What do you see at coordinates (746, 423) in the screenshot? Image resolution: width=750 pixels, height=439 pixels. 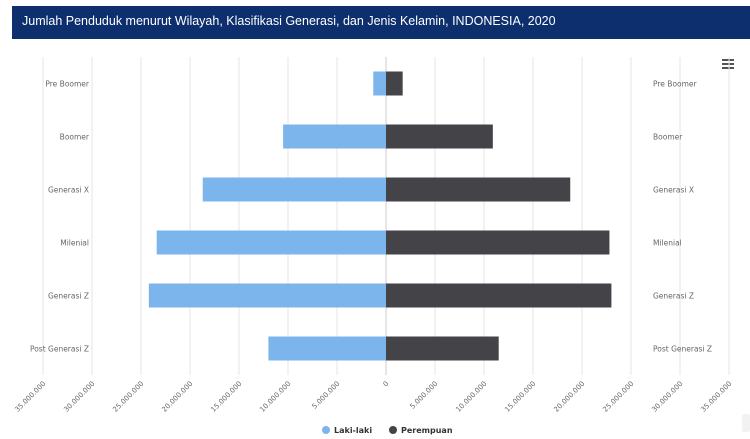 I see `scroll-handle` at bounding box center [746, 423].